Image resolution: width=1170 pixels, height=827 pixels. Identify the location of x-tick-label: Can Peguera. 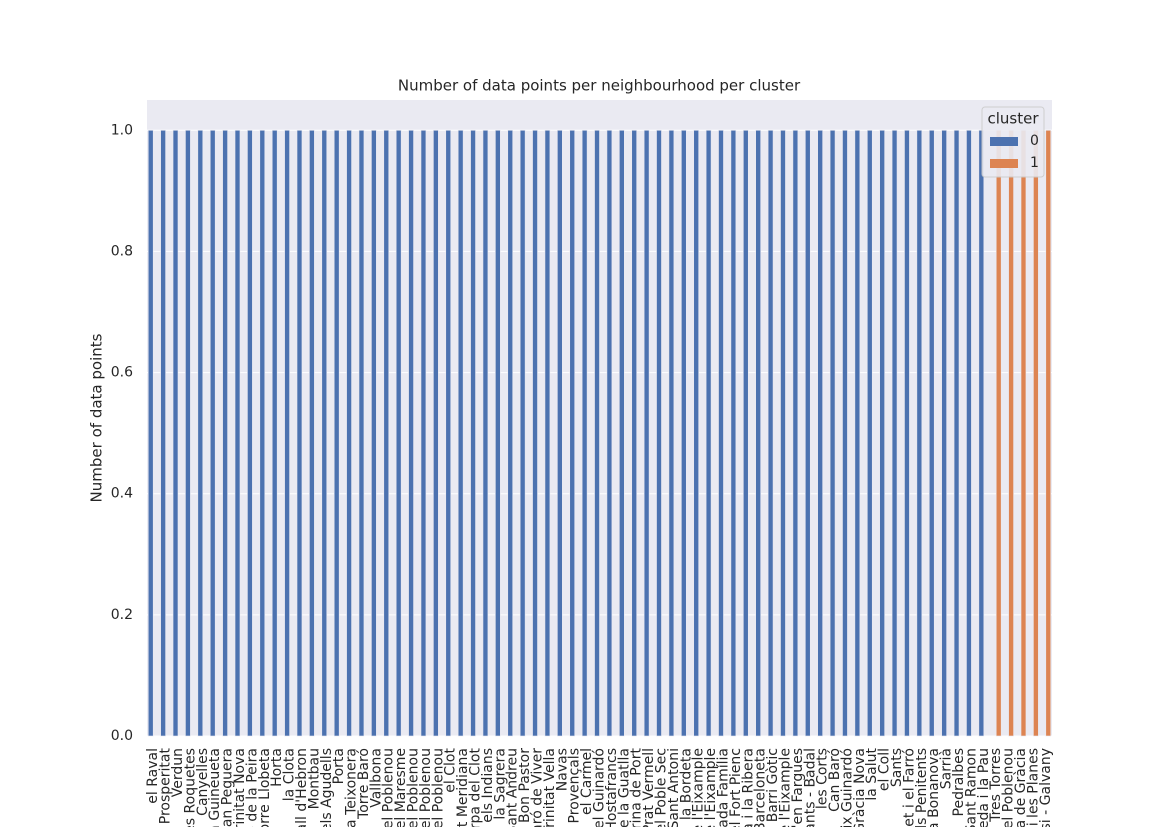
(228, 787).